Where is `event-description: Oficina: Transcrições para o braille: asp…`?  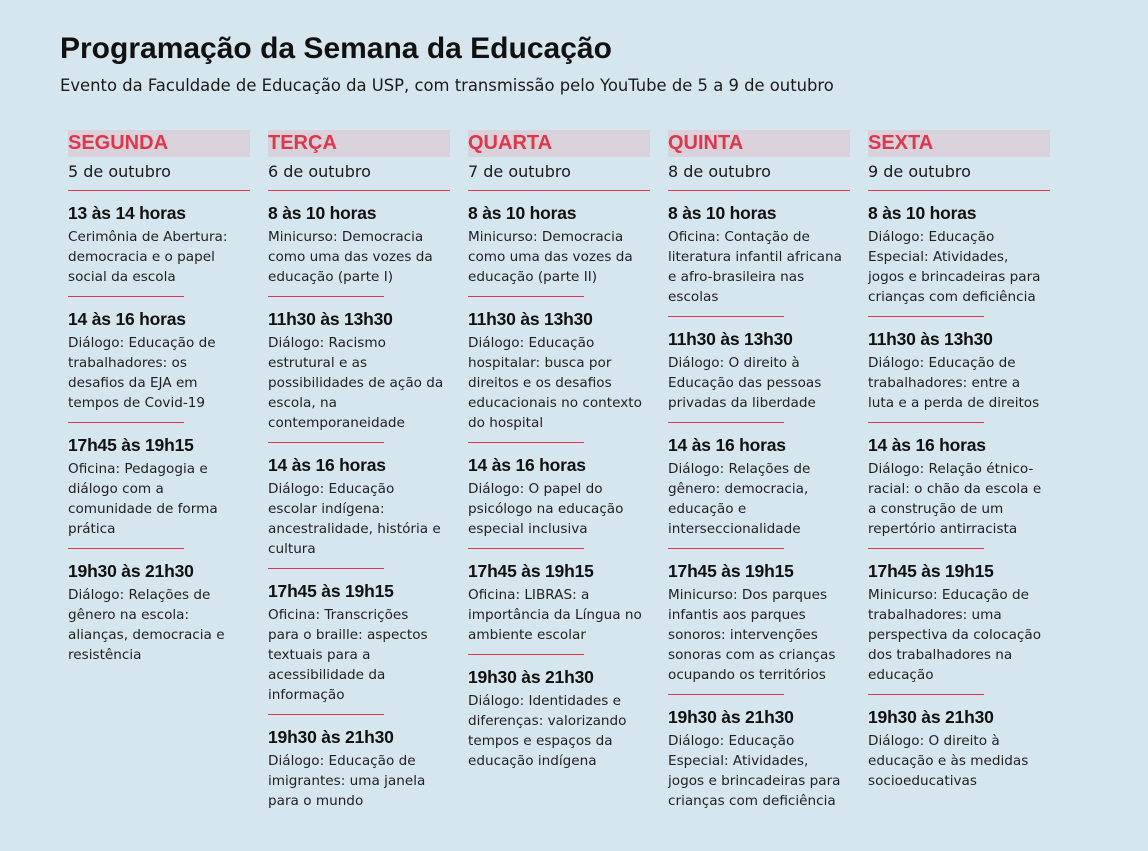 event-description: Oficina: Transcrições para o braille: asp… is located at coordinates (359, 655).